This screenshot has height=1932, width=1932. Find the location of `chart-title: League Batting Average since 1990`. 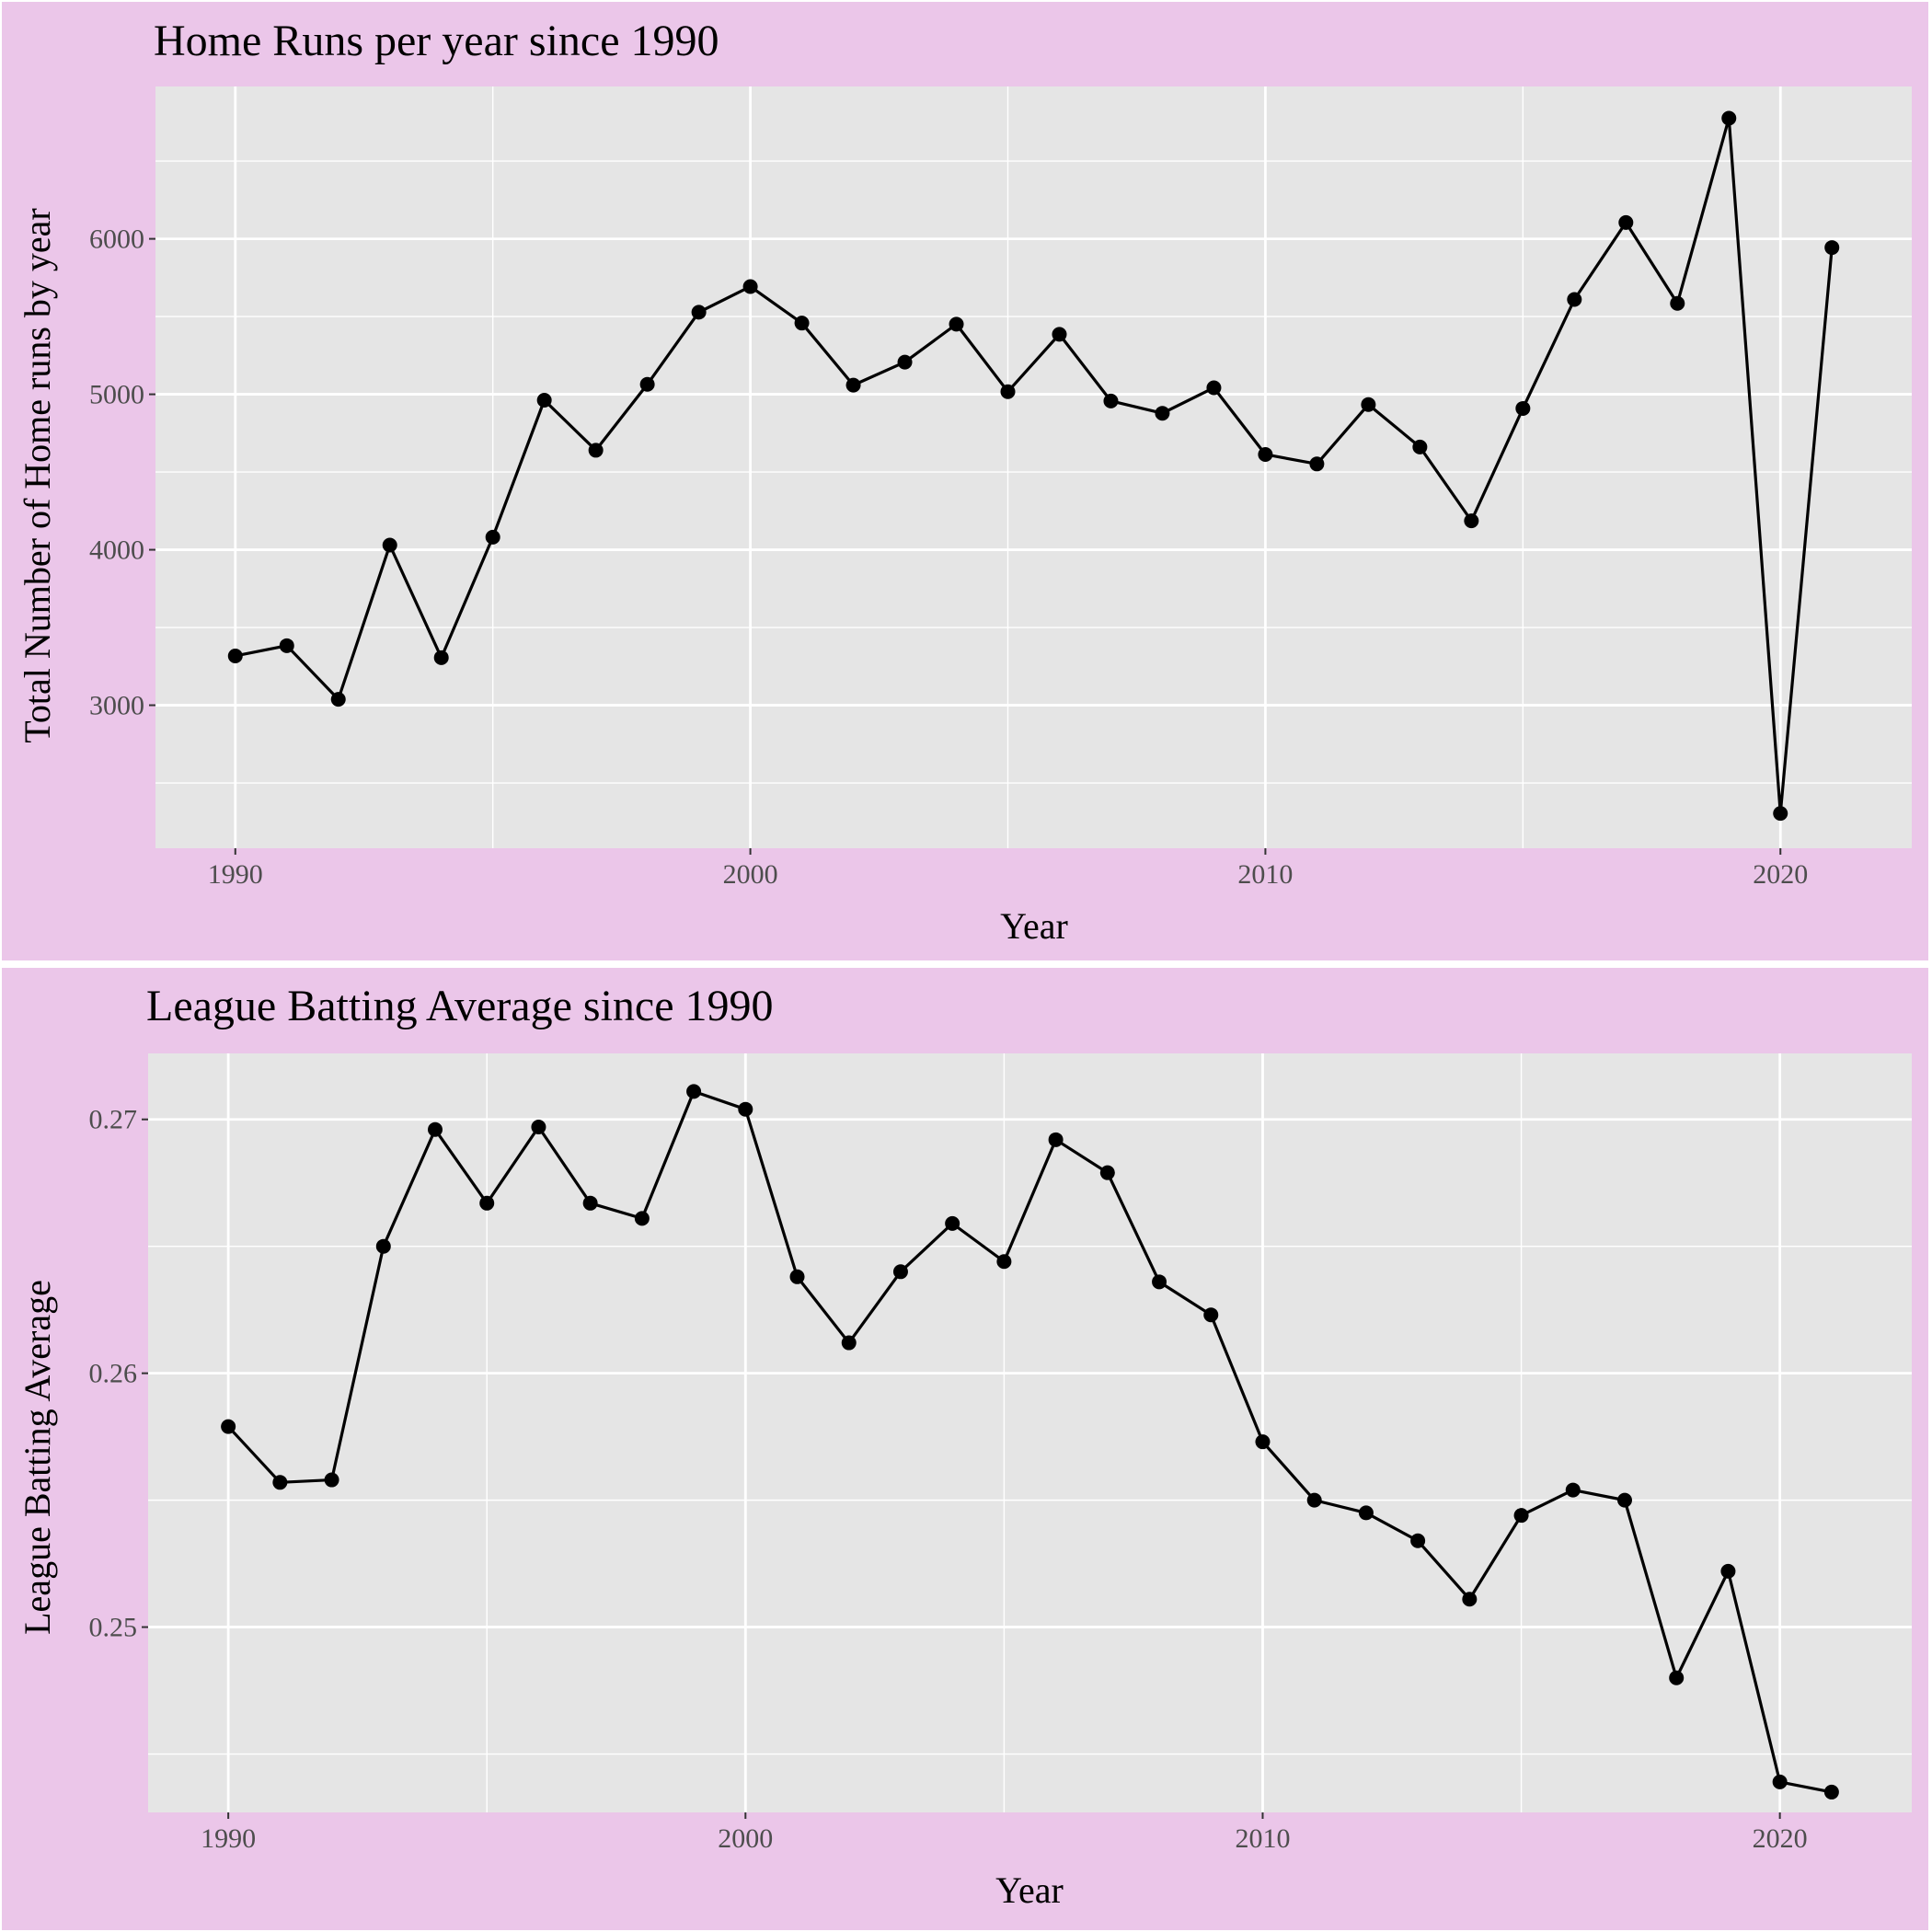

chart-title: League Batting Average since 1990 is located at coordinates (460, 1006).